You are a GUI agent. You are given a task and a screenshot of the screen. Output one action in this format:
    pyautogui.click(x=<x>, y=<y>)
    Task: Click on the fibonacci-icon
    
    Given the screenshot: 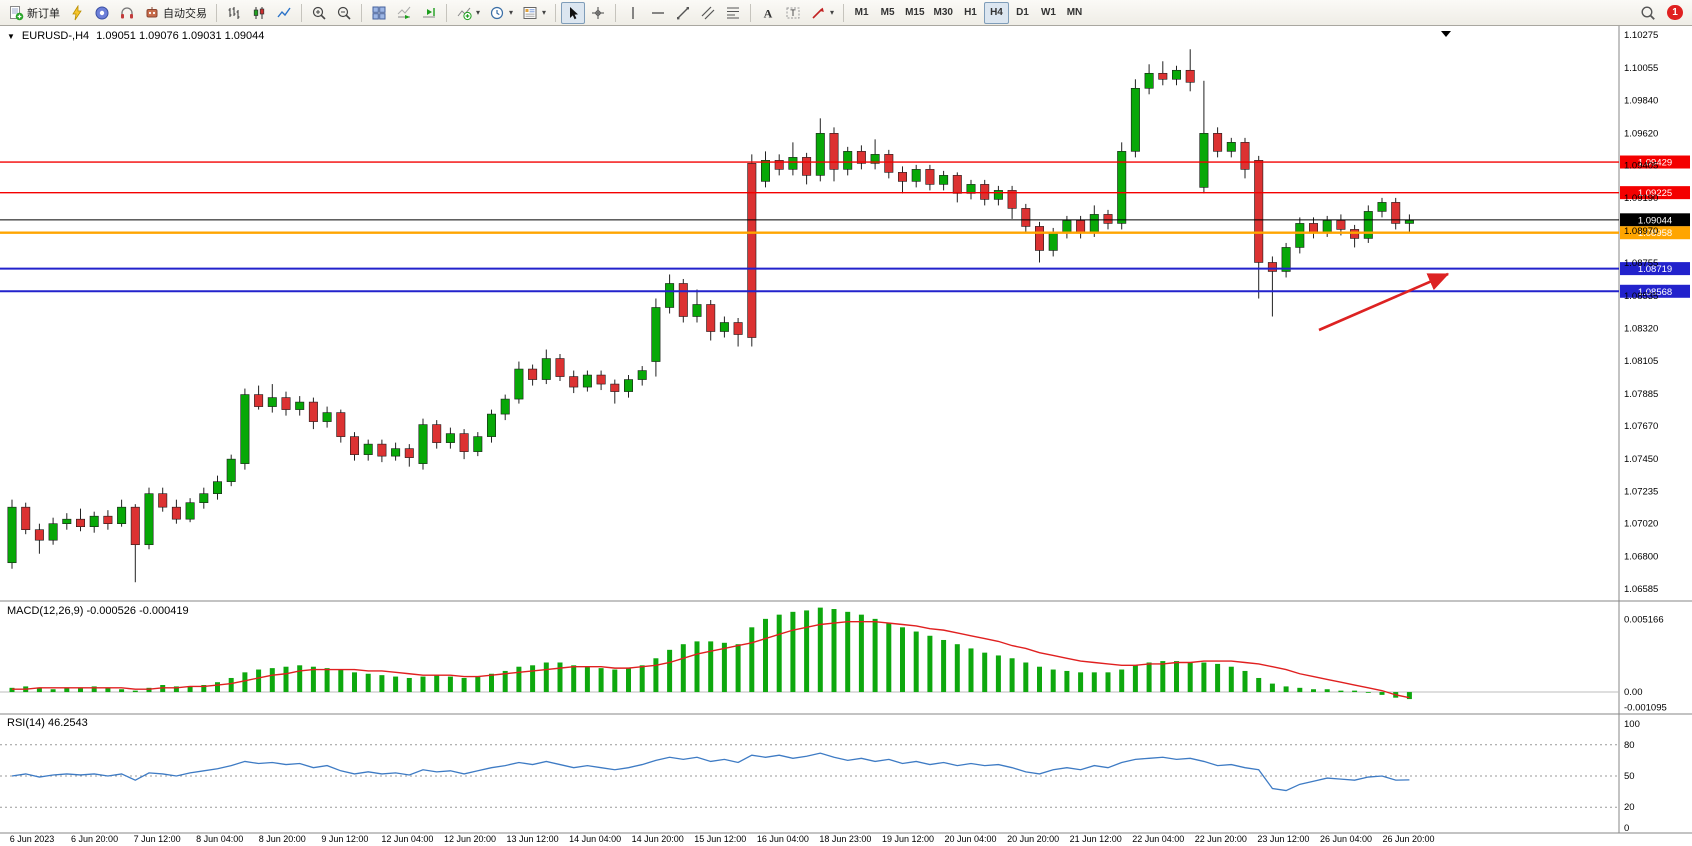 What is the action you would take?
    pyautogui.click(x=733, y=12)
    